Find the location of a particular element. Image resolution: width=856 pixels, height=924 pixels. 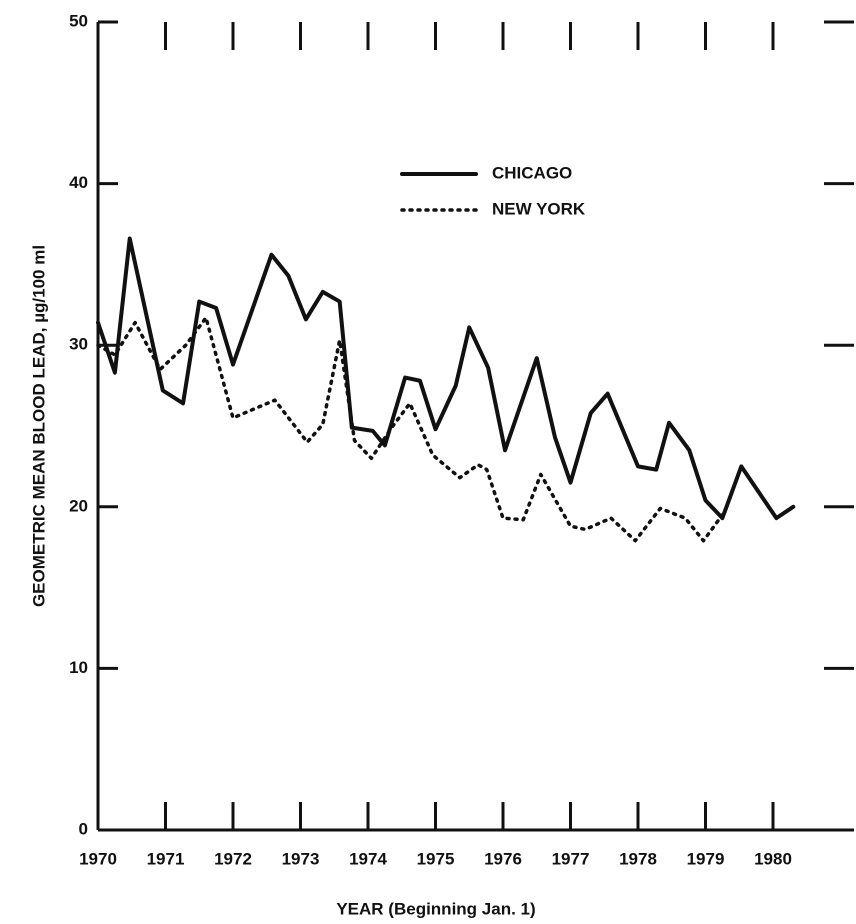

y-tick-label: 40 is located at coordinates (78, 182).